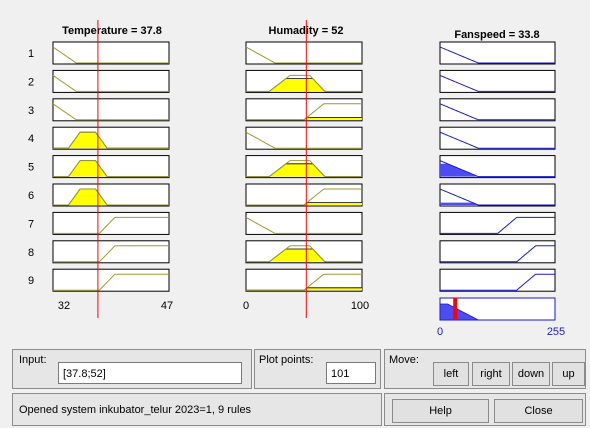 Image resolution: width=590 pixels, height=428 pixels. I want to click on temperature-column, so click(111, 166).